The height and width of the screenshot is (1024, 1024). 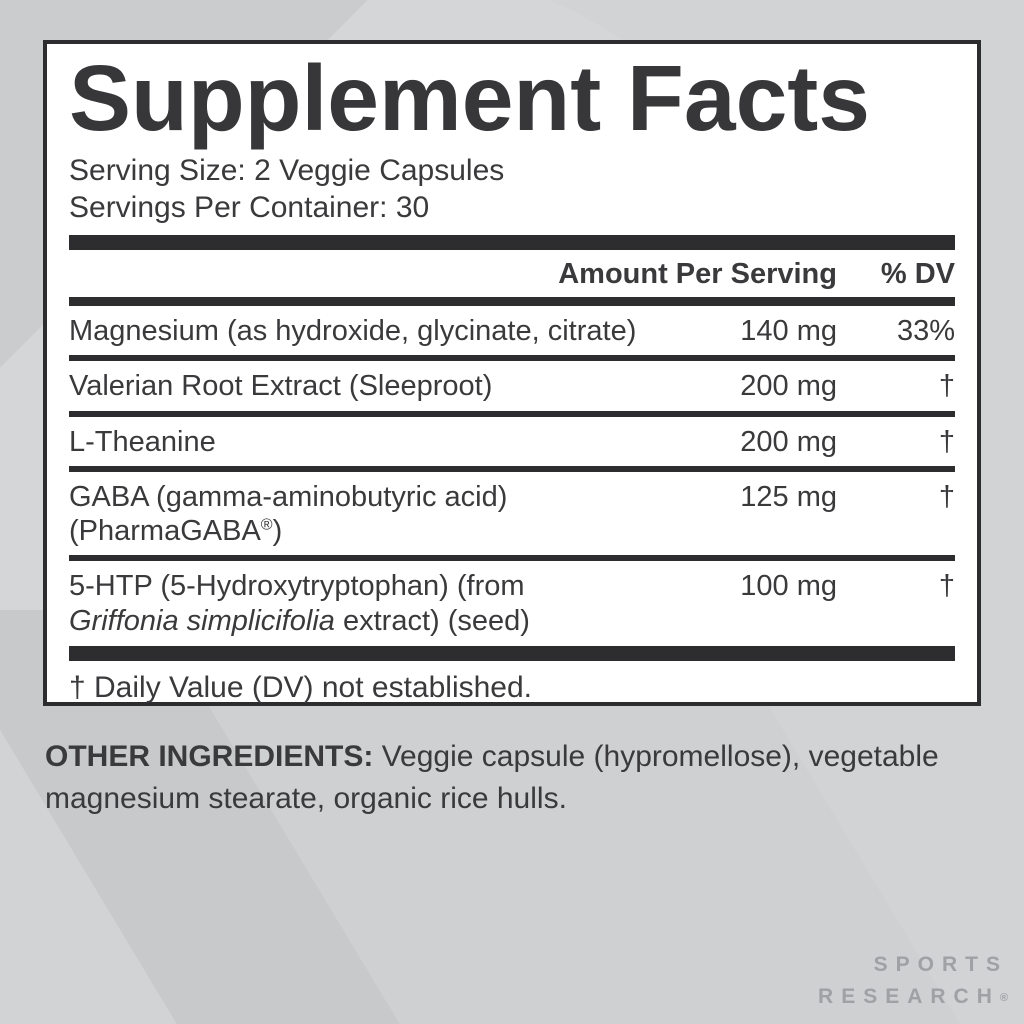 What do you see at coordinates (281, 386) in the screenshot?
I see `ingredient-name: Valerian Root Extract (Sleeproot)` at bounding box center [281, 386].